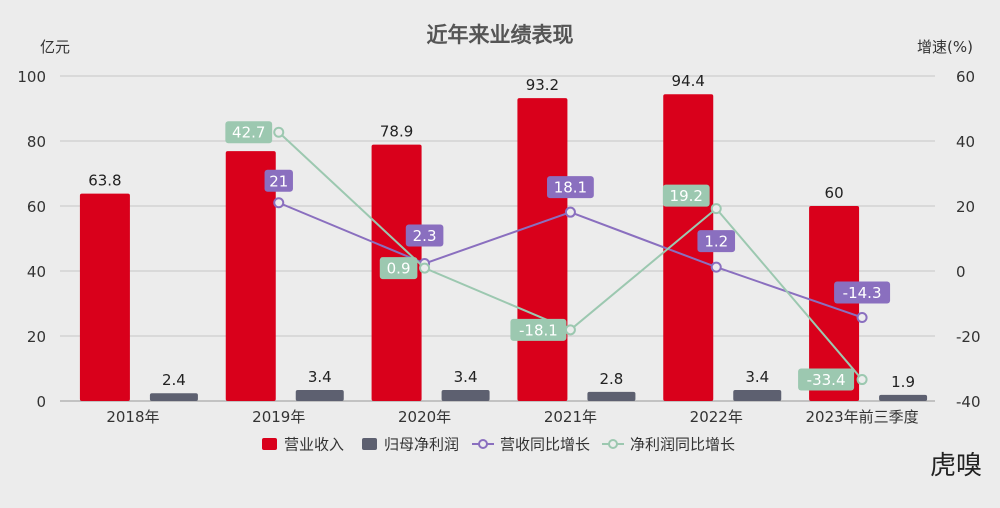  Describe the element at coordinates (965, 77) in the screenshot. I see `y-right-tick-label: 60` at that location.